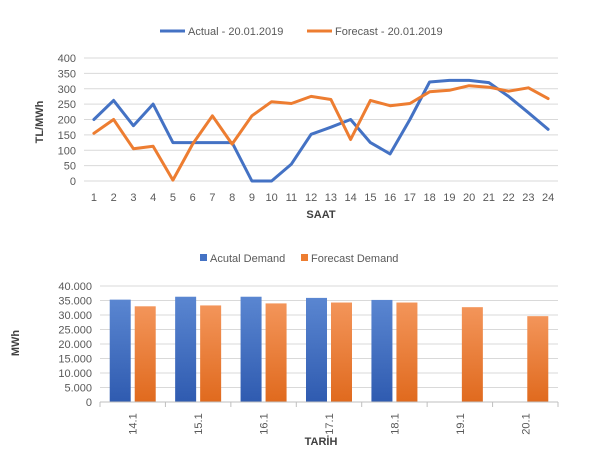 This screenshot has height=469, width=597. What do you see at coordinates (528, 198) in the screenshot?
I see `line-chart-x-tick-label: 23` at bounding box center [528, 198].